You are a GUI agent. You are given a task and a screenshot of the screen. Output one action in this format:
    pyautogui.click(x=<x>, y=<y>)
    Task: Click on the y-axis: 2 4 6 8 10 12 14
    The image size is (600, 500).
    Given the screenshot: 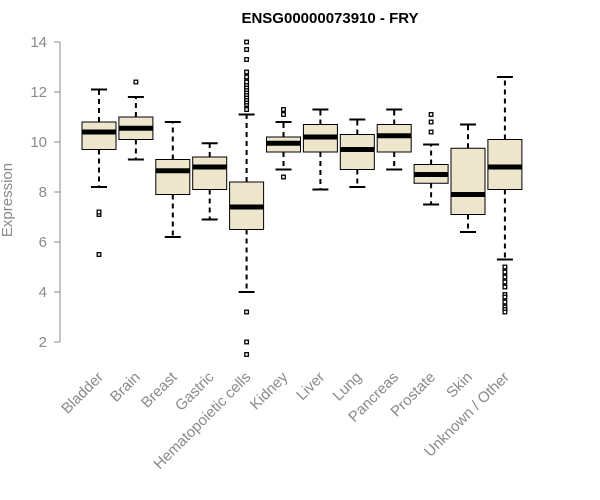 What is the action you would take?
    pyautogui.click(x=45, y=192)
    